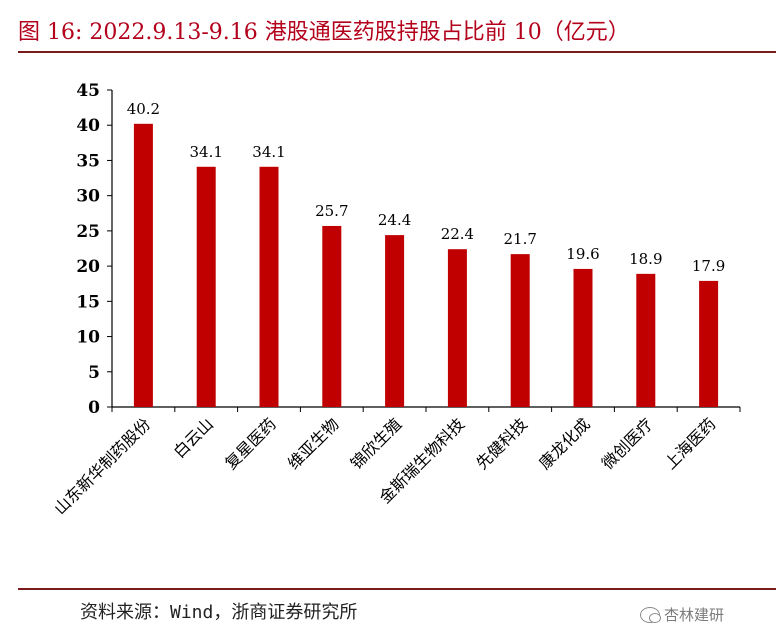  I want to click on y-tick-label: 20, so click(88, 267).